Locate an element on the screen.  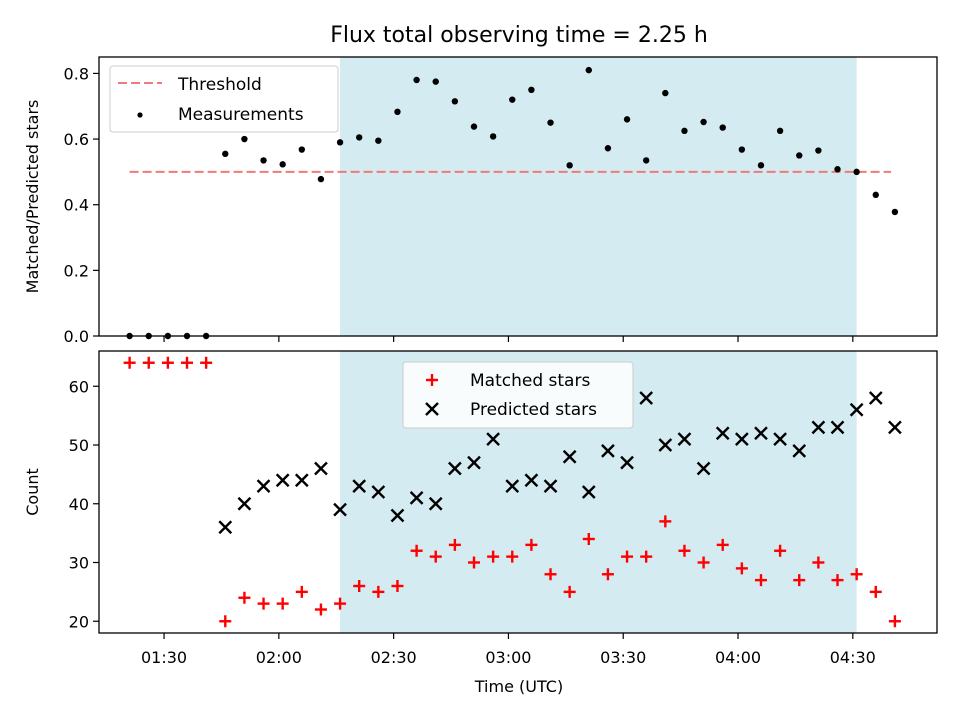
chart-title: Flux total observing time = 2.25 h is located at coordinates (519, 35).